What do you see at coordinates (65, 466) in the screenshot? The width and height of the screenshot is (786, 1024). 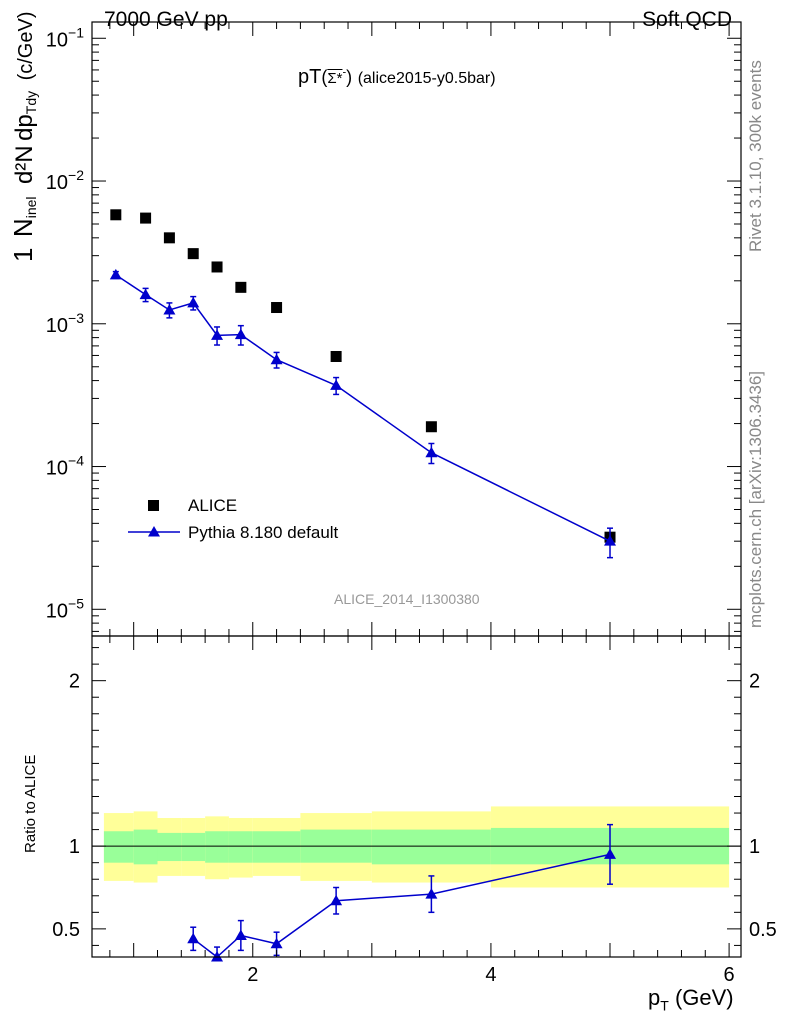 I see `upper-y-tick-label: 10⁻⁴` at bounding box center [65, 466].